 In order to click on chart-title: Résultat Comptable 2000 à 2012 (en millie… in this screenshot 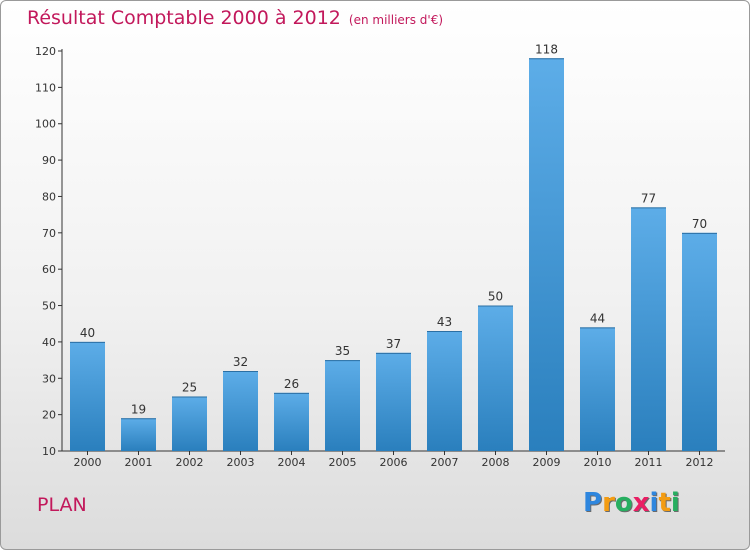, I will do `click(235, 18)`.